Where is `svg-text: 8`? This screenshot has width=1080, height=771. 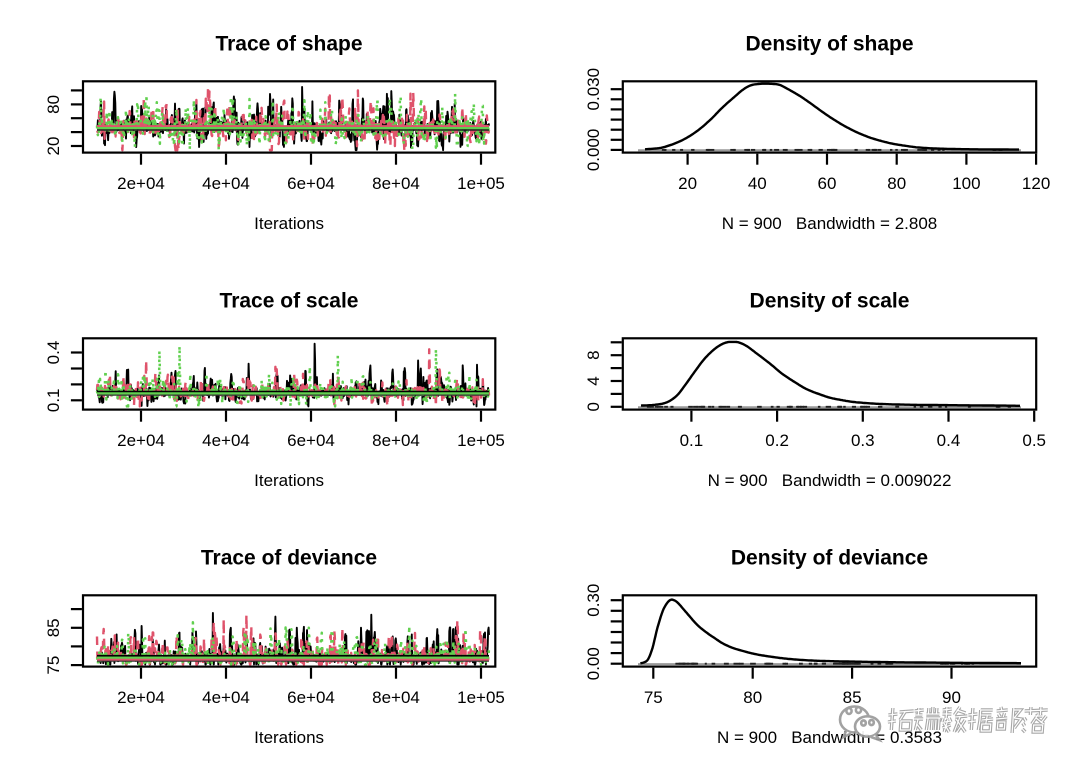 svg-text: 8 is located at coordinates (593, 354).